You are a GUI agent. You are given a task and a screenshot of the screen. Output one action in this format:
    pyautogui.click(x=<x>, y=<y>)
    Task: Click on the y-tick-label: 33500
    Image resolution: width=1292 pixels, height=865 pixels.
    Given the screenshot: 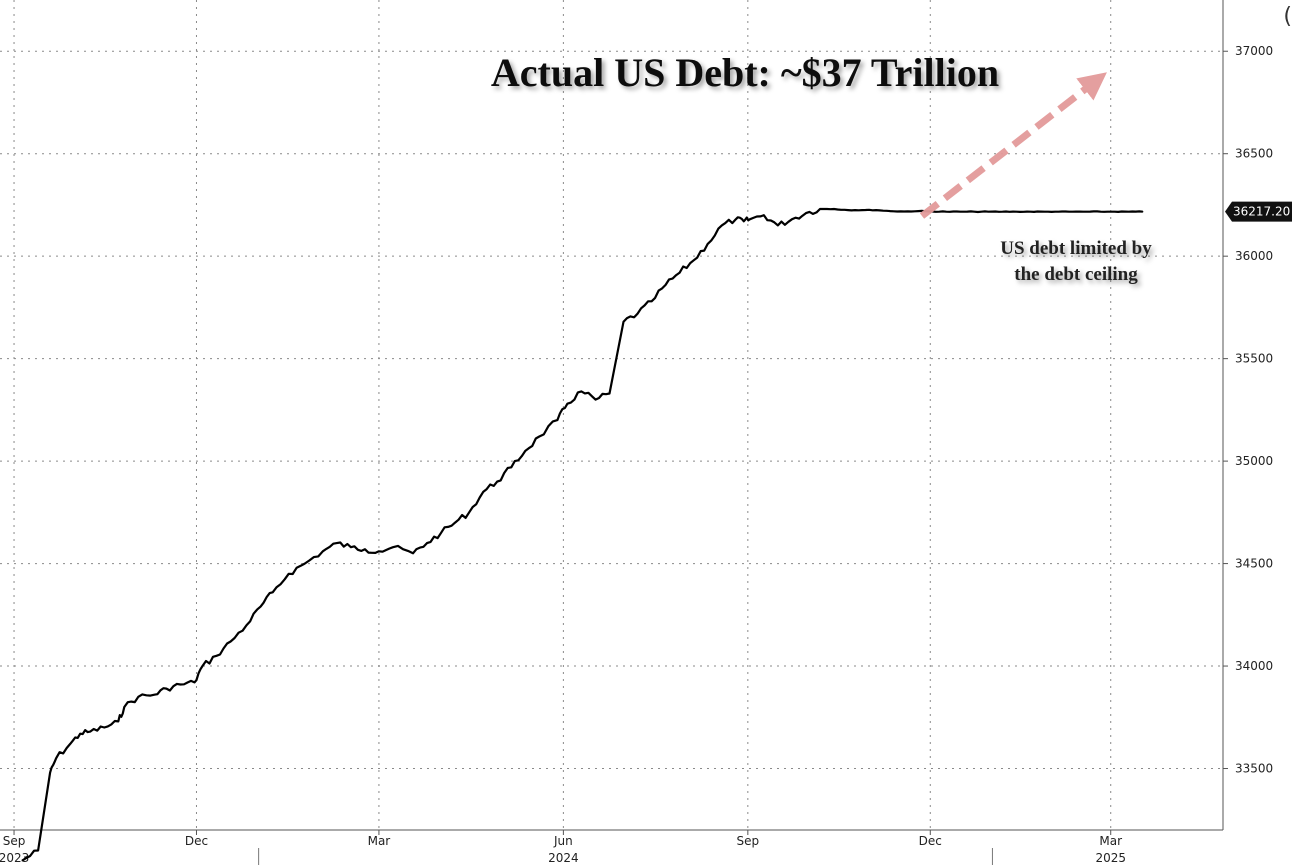 What is the action you would take?
    pyautogui.click(x=1254, y=769)
    